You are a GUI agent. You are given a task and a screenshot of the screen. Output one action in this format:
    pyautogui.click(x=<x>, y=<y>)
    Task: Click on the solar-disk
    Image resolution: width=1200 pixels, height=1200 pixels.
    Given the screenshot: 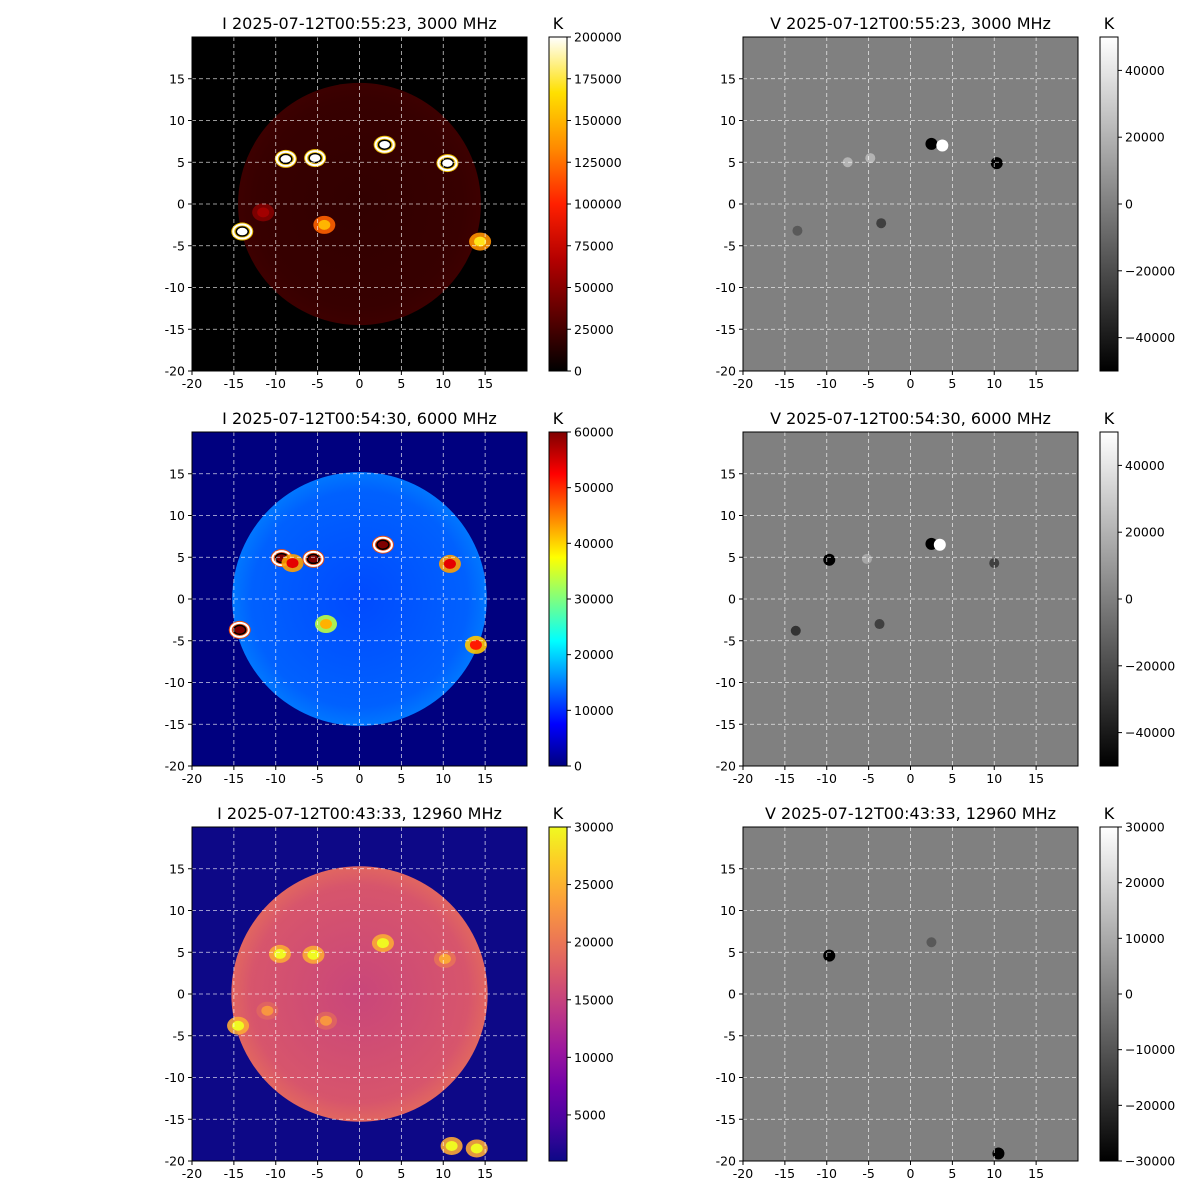 What is the action you would take?
    pyautogui.click(x=359, y=994)
    